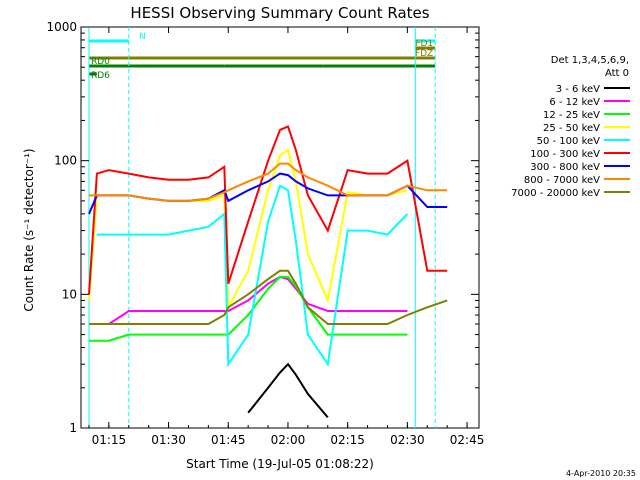 Image resolution: width=640 pixels, height=480 pixels. What do you see at coordinates (574, 102) in the screenshot?
I see `legend-label-1: 6 - 12 keV` at bounding box center [574, 102].